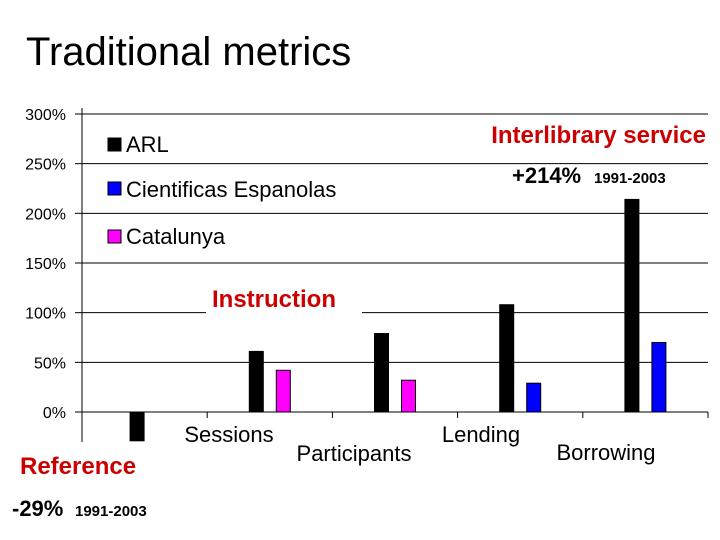  I want to click on instruction-label: Instruction, so click(274, 299).